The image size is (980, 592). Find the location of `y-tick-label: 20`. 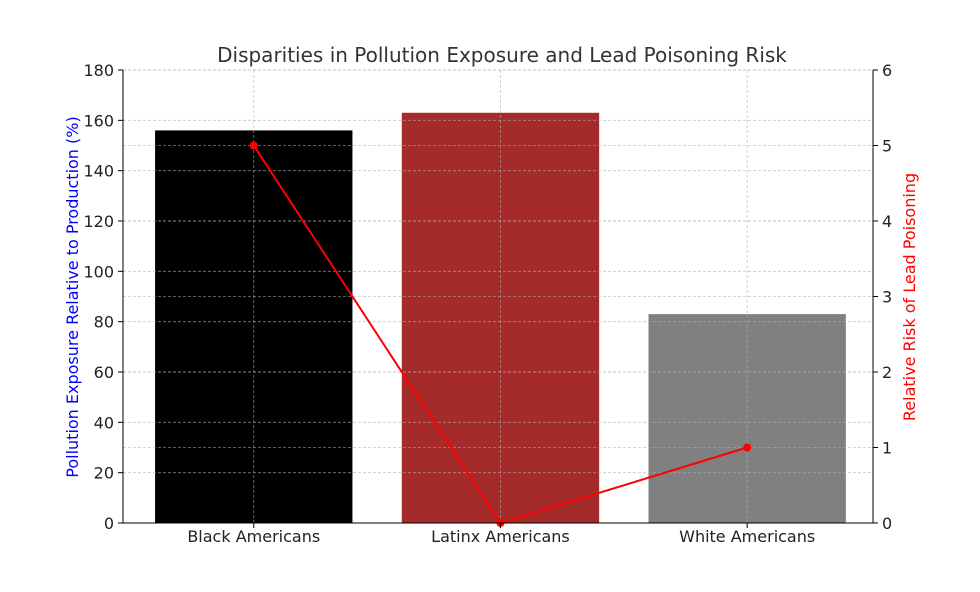

y-tick-label: 20 is located at coordinates (104, 473).